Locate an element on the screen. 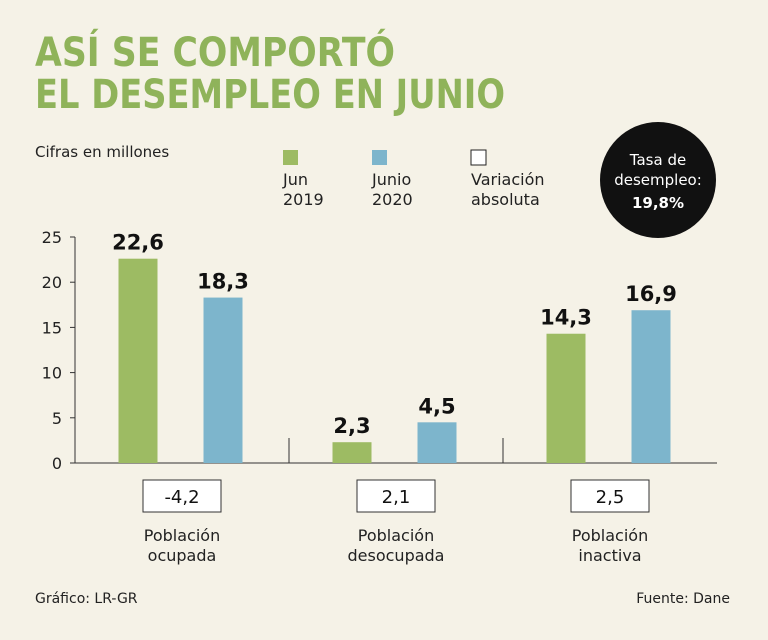 The image size is (768, 640). value-label: 2,3 is located at coordinates (351, 426).